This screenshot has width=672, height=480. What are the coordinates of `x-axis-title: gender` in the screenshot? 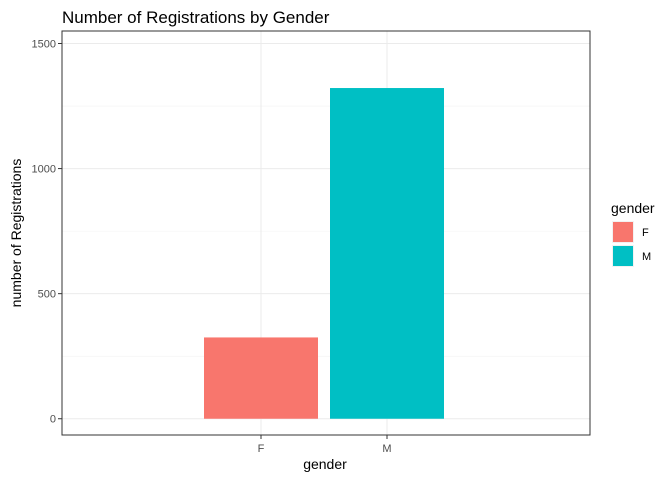 It's located at (325, 464).